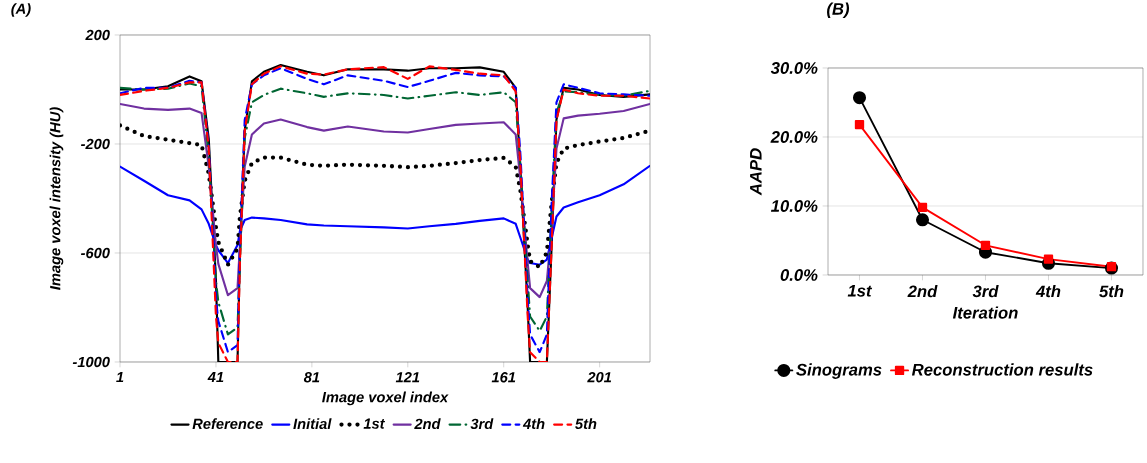  Describe the element at coordinates (794, 137) in the screenshot. I see `y-tick-label: 20.0%` at that location.